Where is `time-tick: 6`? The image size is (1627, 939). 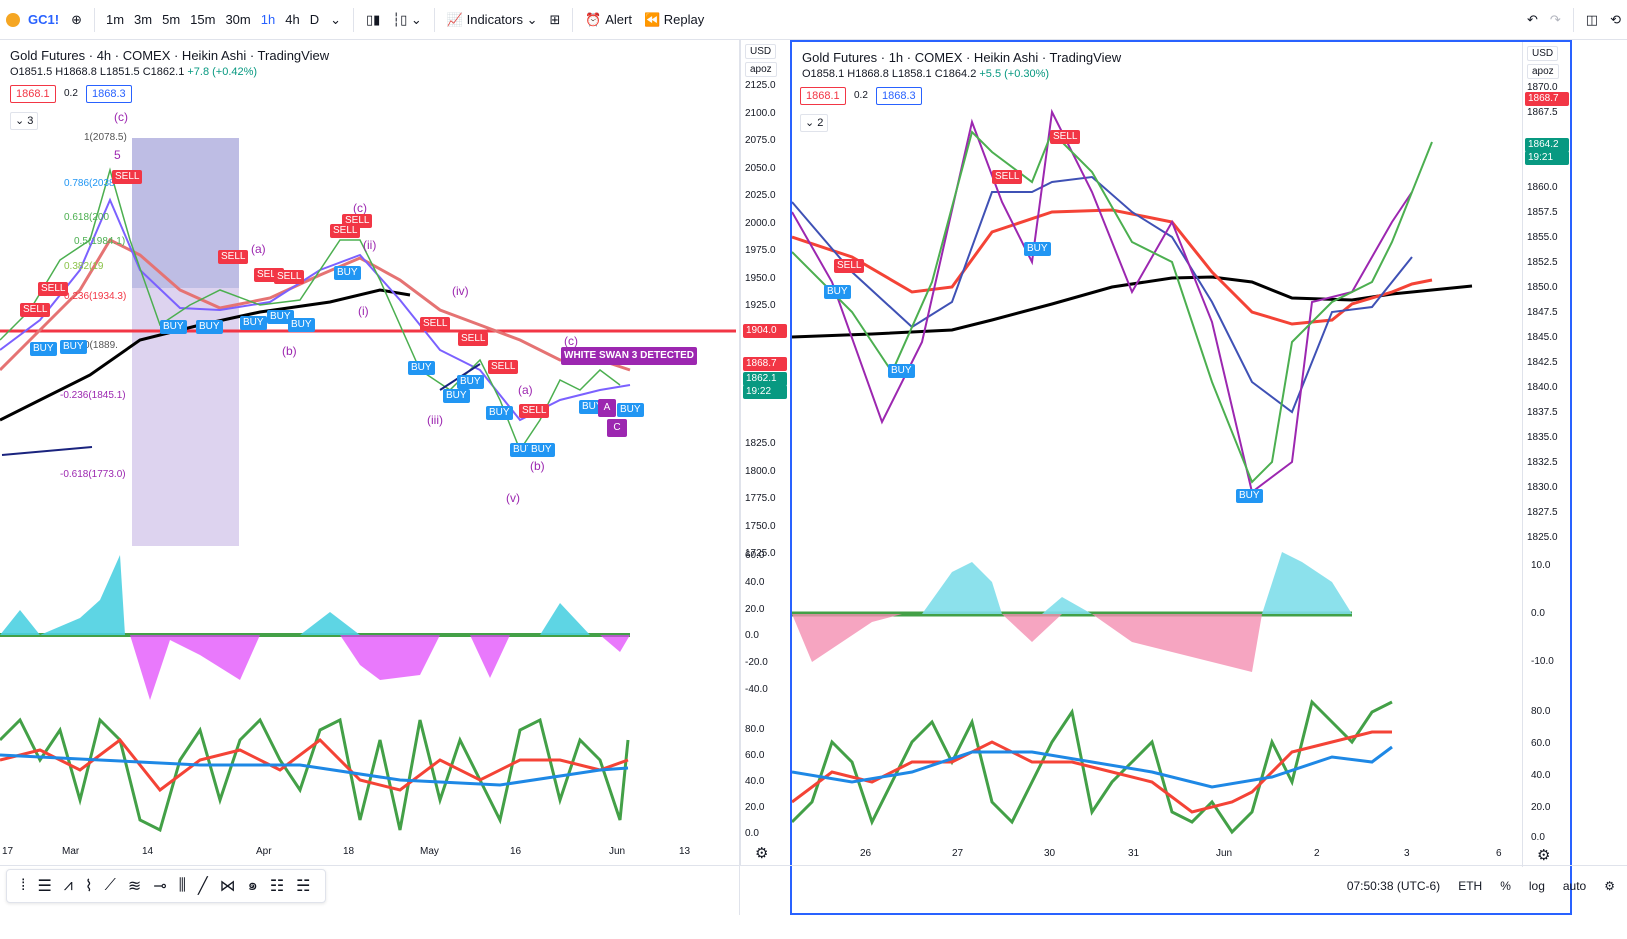
time-tick: 6 is located at coordinates (1499, 853).